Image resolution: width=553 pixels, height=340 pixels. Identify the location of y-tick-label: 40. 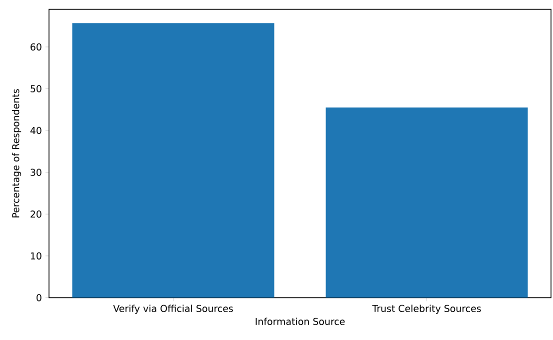
(36, 130).